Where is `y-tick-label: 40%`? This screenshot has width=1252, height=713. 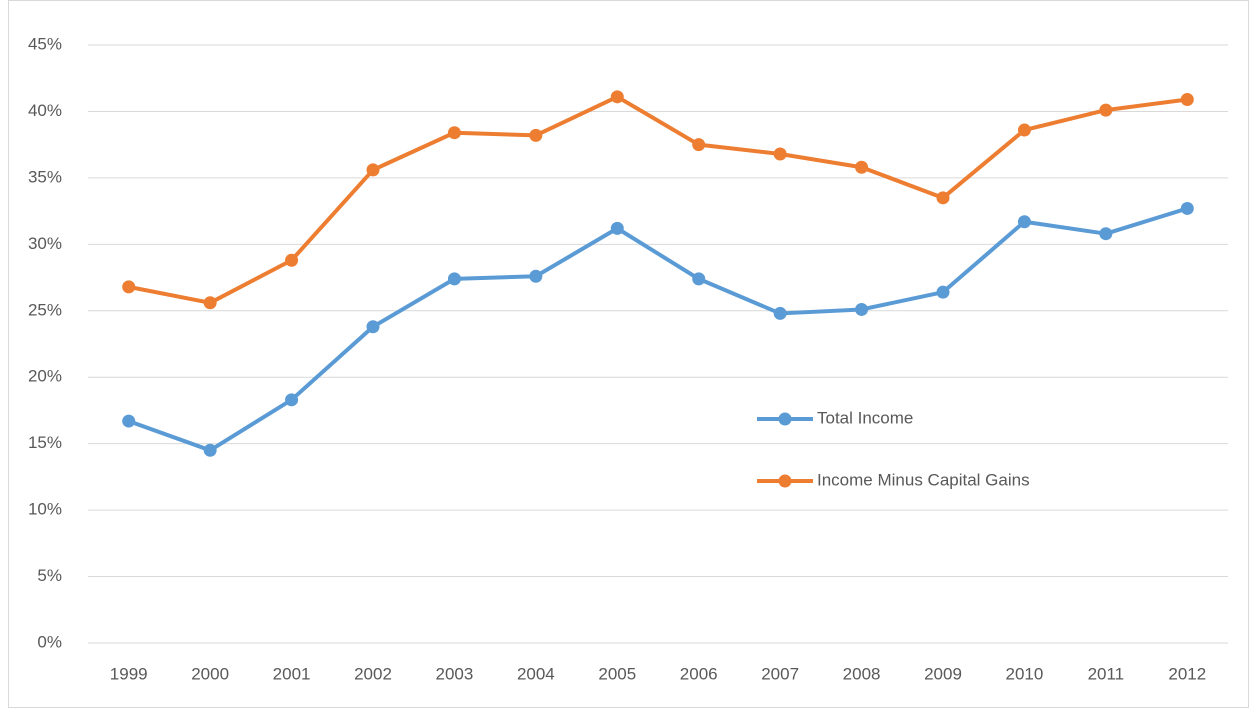
y-tick-label: 40% is located at coordinates (45, 110).